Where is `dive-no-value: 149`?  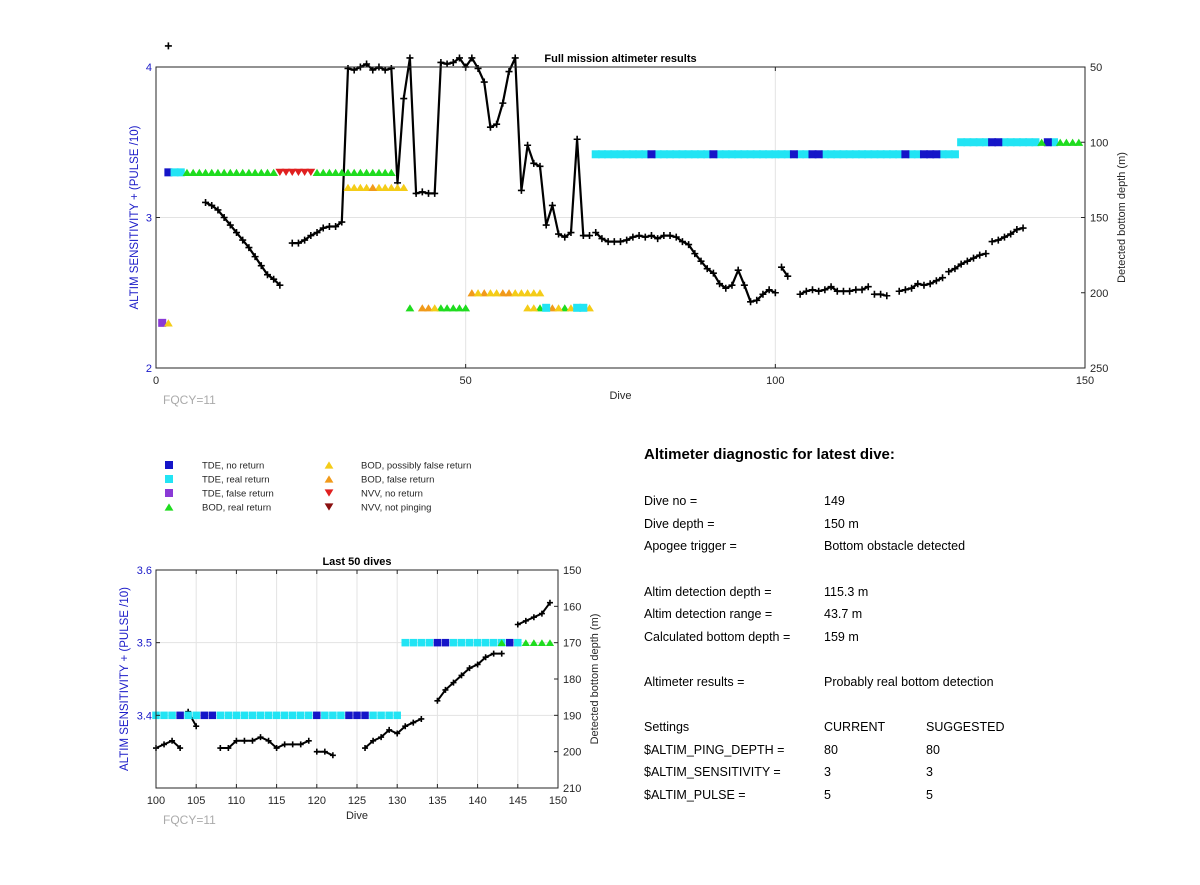 dive-no-value: 149 is located at coordinates (834, 501).